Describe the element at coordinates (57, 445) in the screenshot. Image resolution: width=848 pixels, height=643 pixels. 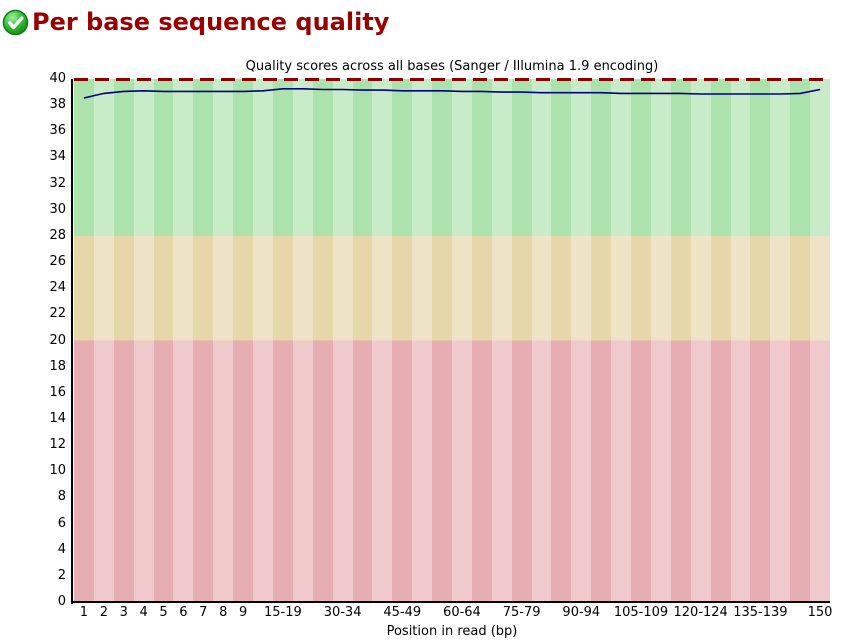
I see `y-tick-label: 12` at that location.